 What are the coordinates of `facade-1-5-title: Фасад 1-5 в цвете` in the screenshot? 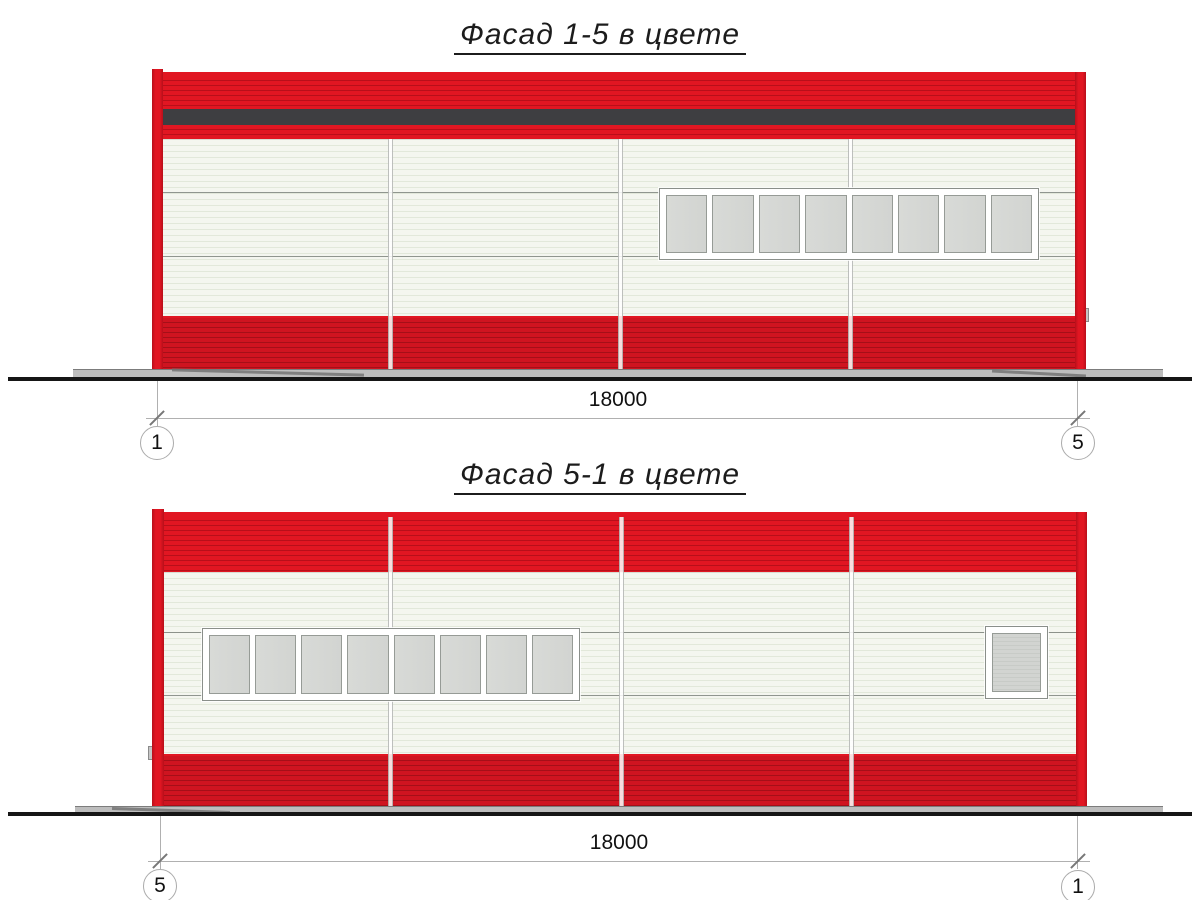 It's located at (600, 36).